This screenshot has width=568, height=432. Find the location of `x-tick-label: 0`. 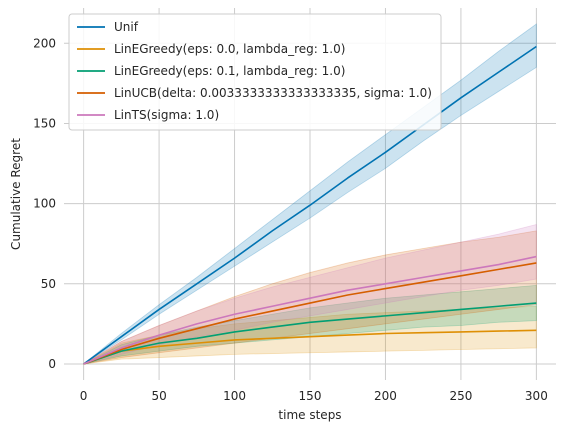

x-tick-label: 0 is located at coordinates (84, 396).